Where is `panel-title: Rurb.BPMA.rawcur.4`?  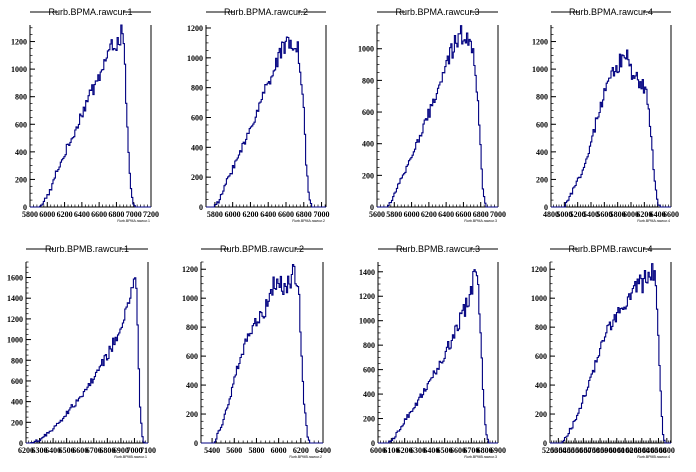
panel-title: Rurb.BPMA.rawcur.4 is located at coordinates (611, 12).